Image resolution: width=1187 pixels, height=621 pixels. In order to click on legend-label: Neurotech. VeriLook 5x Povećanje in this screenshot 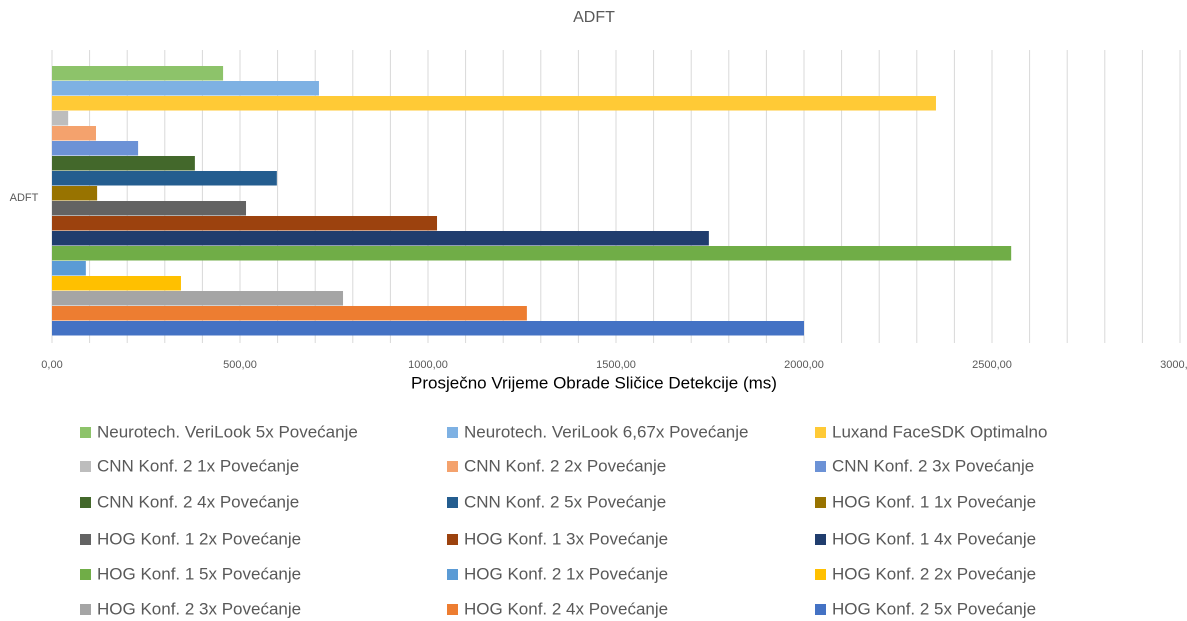, I will do `click(227, 431)`.